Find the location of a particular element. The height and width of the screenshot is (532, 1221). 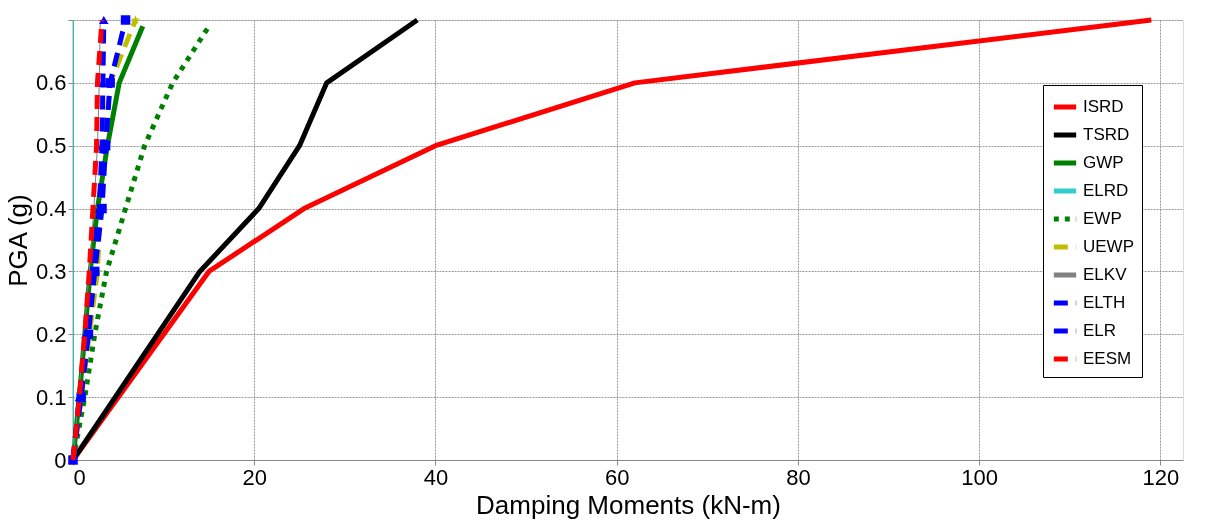

legend-label: ISRD is located at coordinates (1103, 106).